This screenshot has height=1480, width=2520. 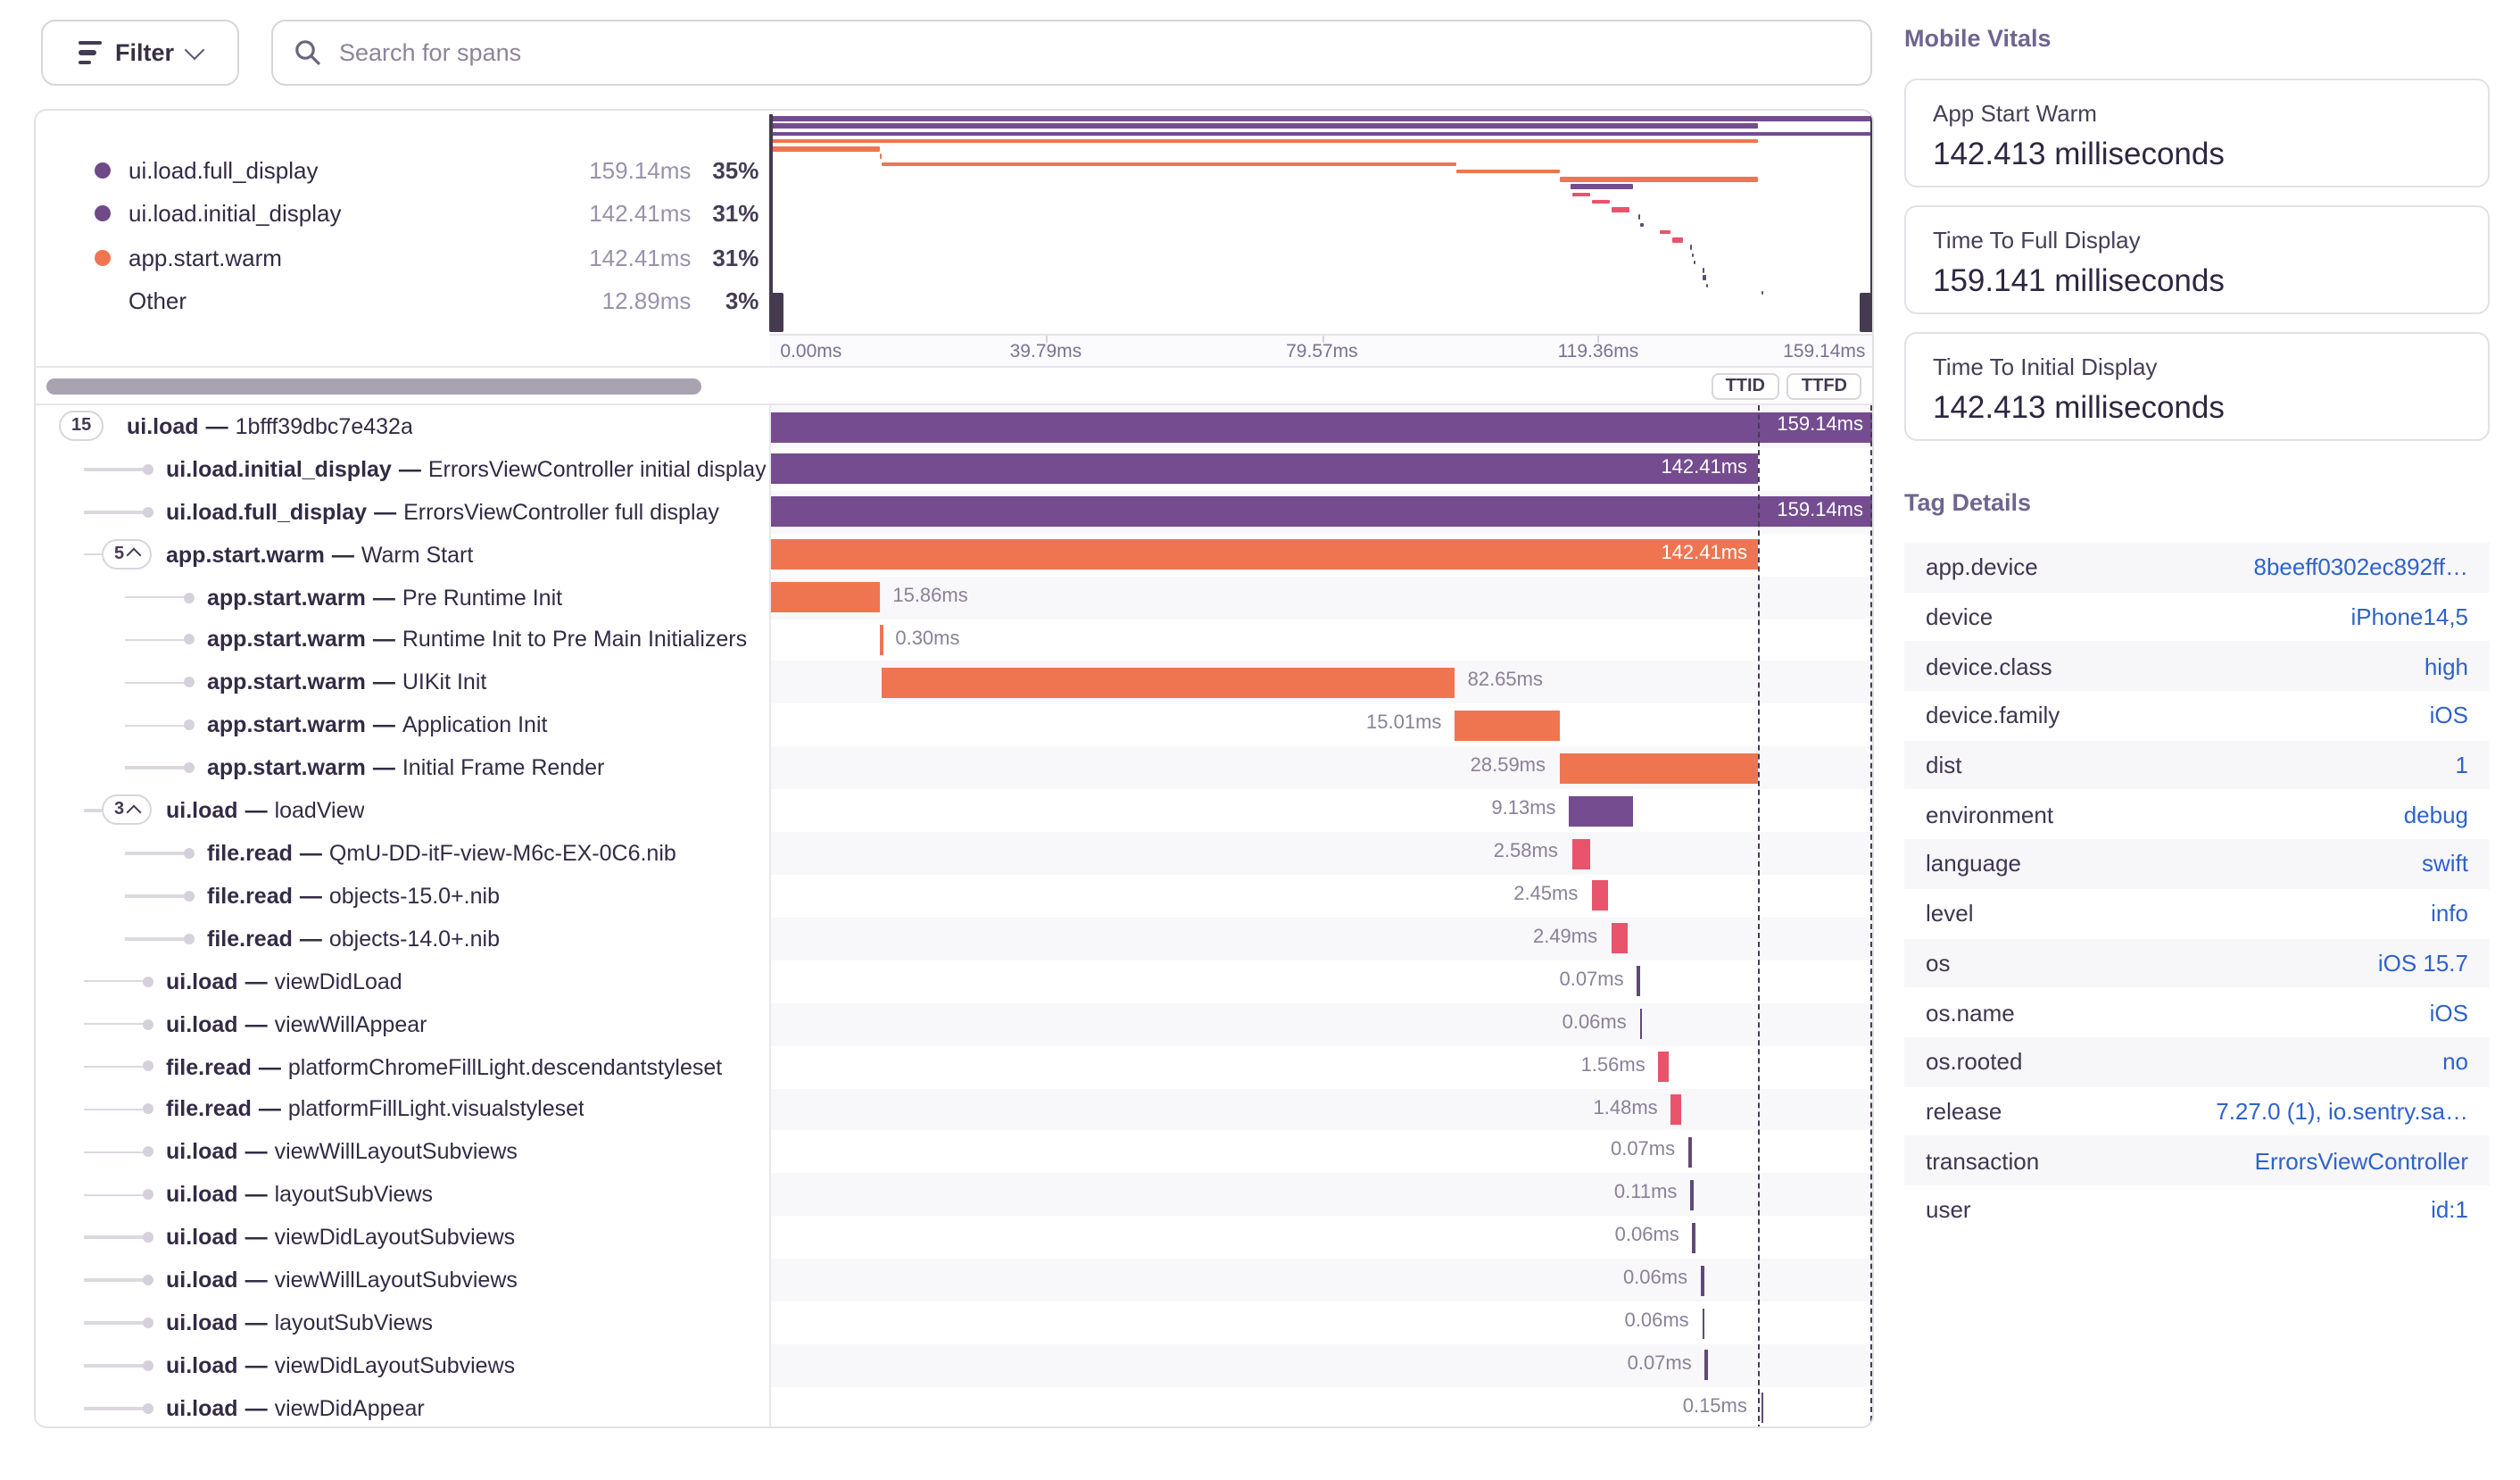 What do you see at coordinates (81, 426) in the screenshot?
I see `span-expand-pill: 15` at bounding box center [81, 426].